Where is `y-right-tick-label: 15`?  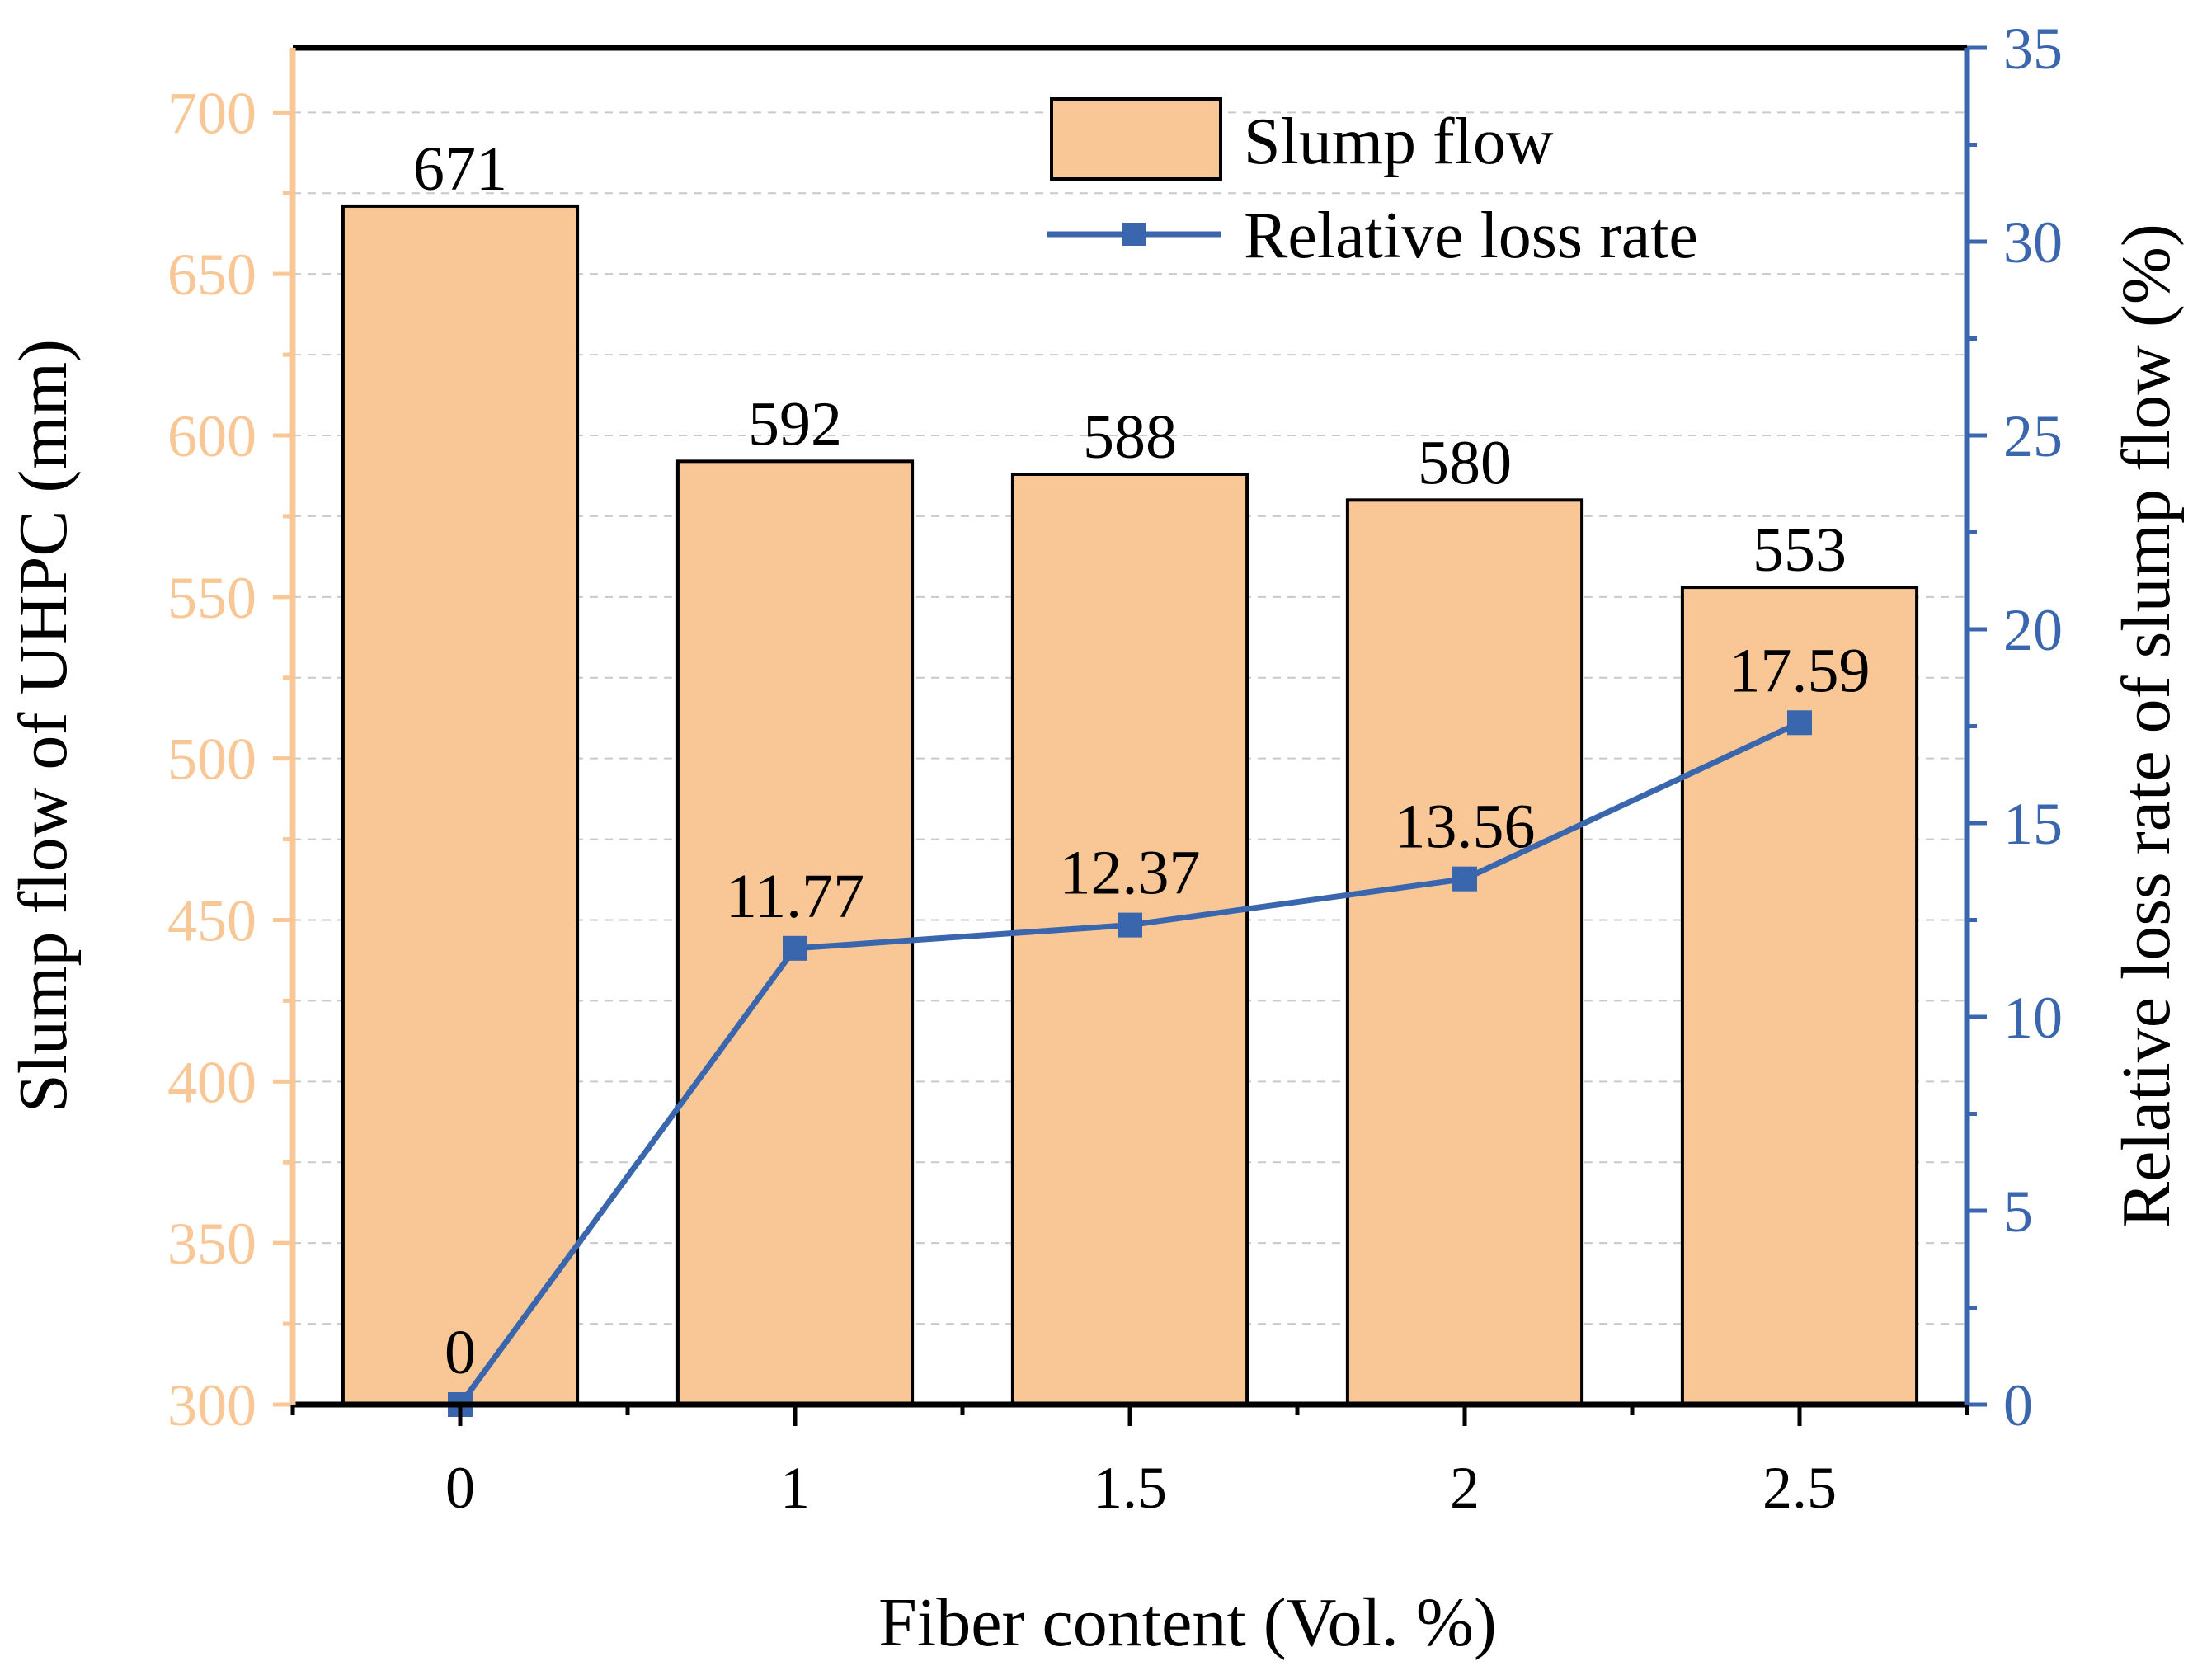 y-right-tick-label: 15 is located at coordinates (2033, 824).